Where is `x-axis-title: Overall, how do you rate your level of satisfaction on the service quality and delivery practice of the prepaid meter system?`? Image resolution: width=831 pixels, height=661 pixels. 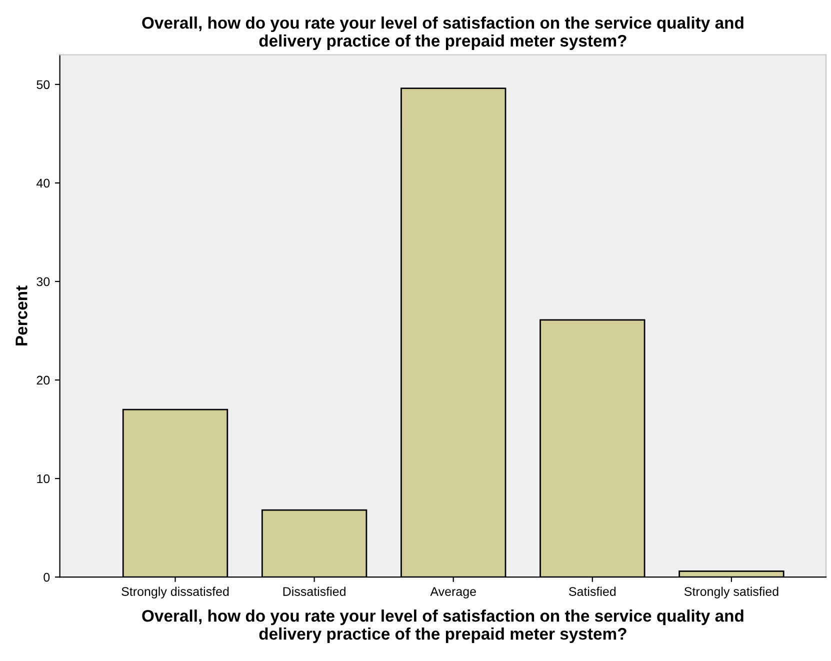
x-axis-title: Overall, how do you rate your level of satisfaction on the service quality and delivery practice of the prepaid meter system? is located at coordinates (443, 627).